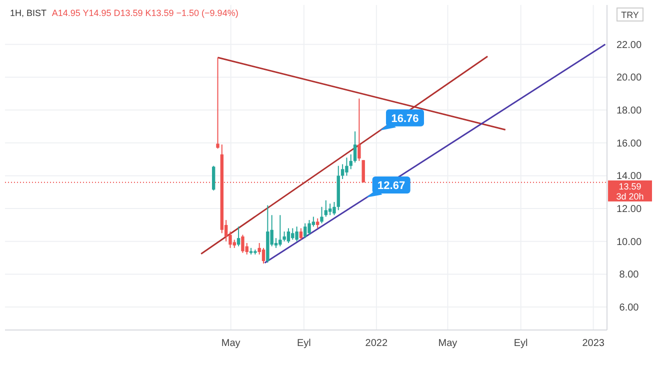 The image size is (654, 366). Describe the element at coordinates (145, 13) in the screenshot. I see `chart-subtitle: A14.95 Y14.95 D13.59 K13.59 −1.50 (−9.94%)` at that location.